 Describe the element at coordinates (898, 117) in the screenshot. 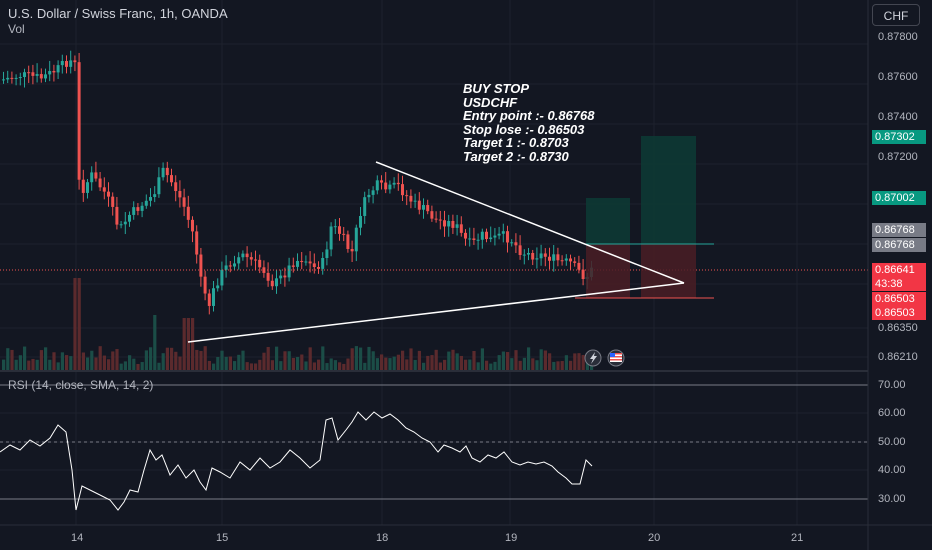

I see `price-tick: 0.87400` at that location.